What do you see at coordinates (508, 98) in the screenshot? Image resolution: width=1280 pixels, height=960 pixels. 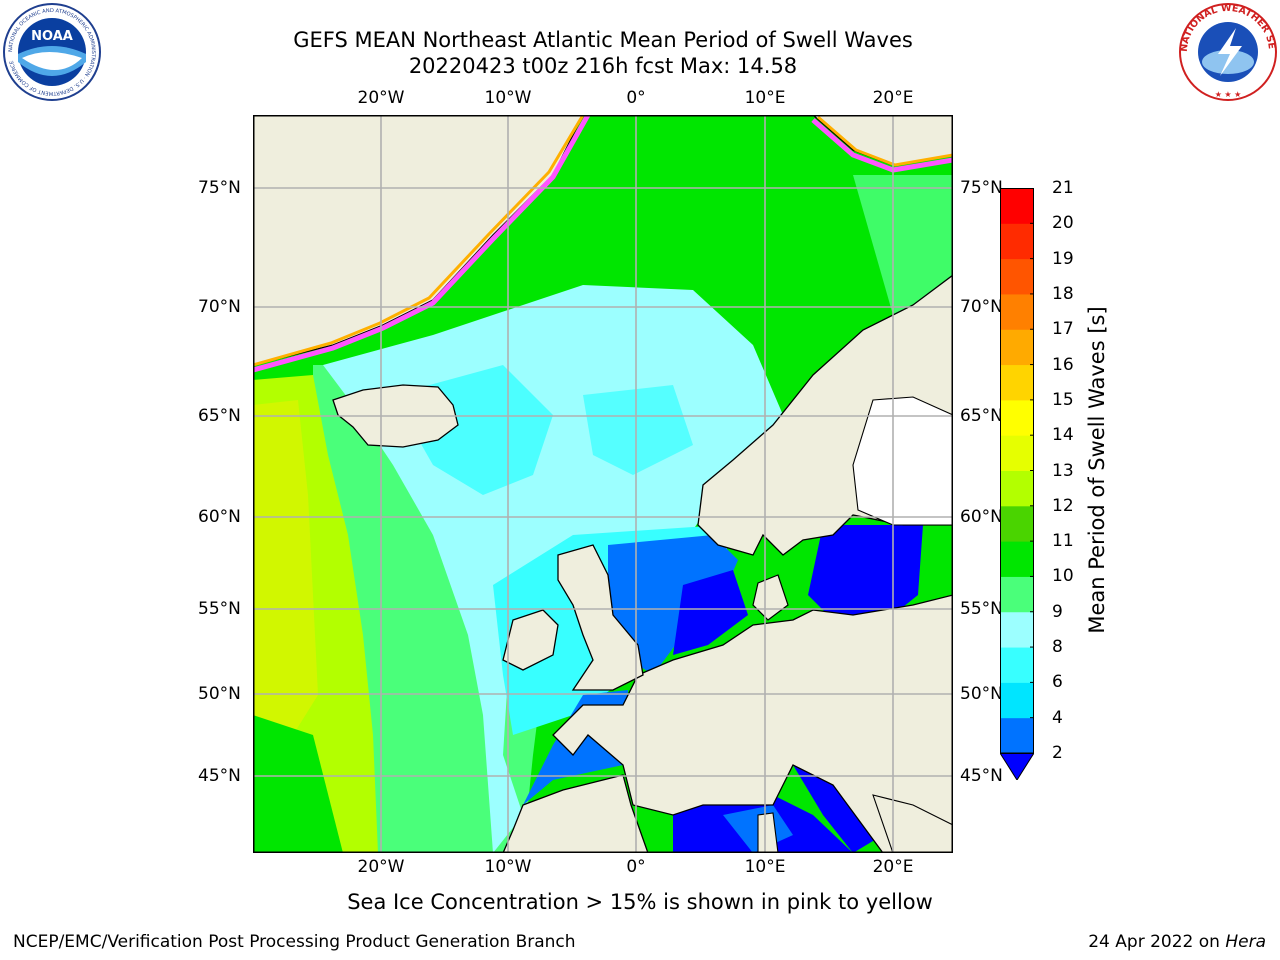 I see `lon-label-top-10w: 10°W` at bounding box center [508, 98].